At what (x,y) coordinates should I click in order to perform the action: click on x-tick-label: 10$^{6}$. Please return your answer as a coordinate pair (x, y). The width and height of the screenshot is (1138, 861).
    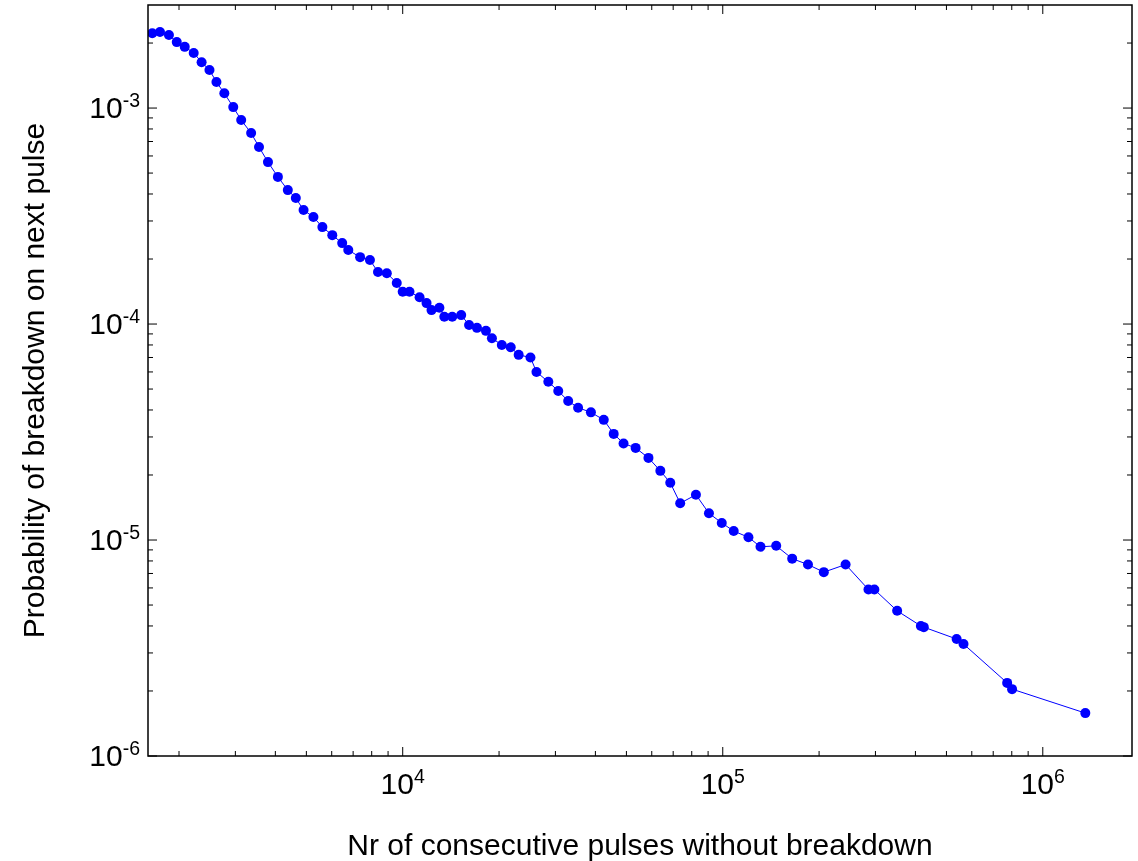
    Looking at the image, I should click on (1042, 782).